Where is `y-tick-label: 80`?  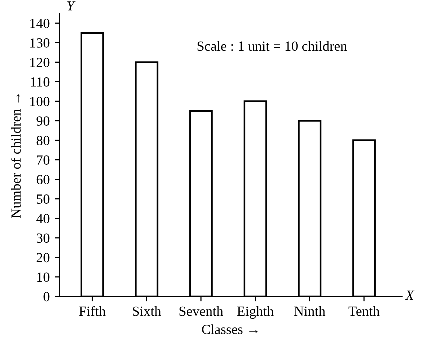
y-tick-label: 80 is located at coordinates (43, 141).